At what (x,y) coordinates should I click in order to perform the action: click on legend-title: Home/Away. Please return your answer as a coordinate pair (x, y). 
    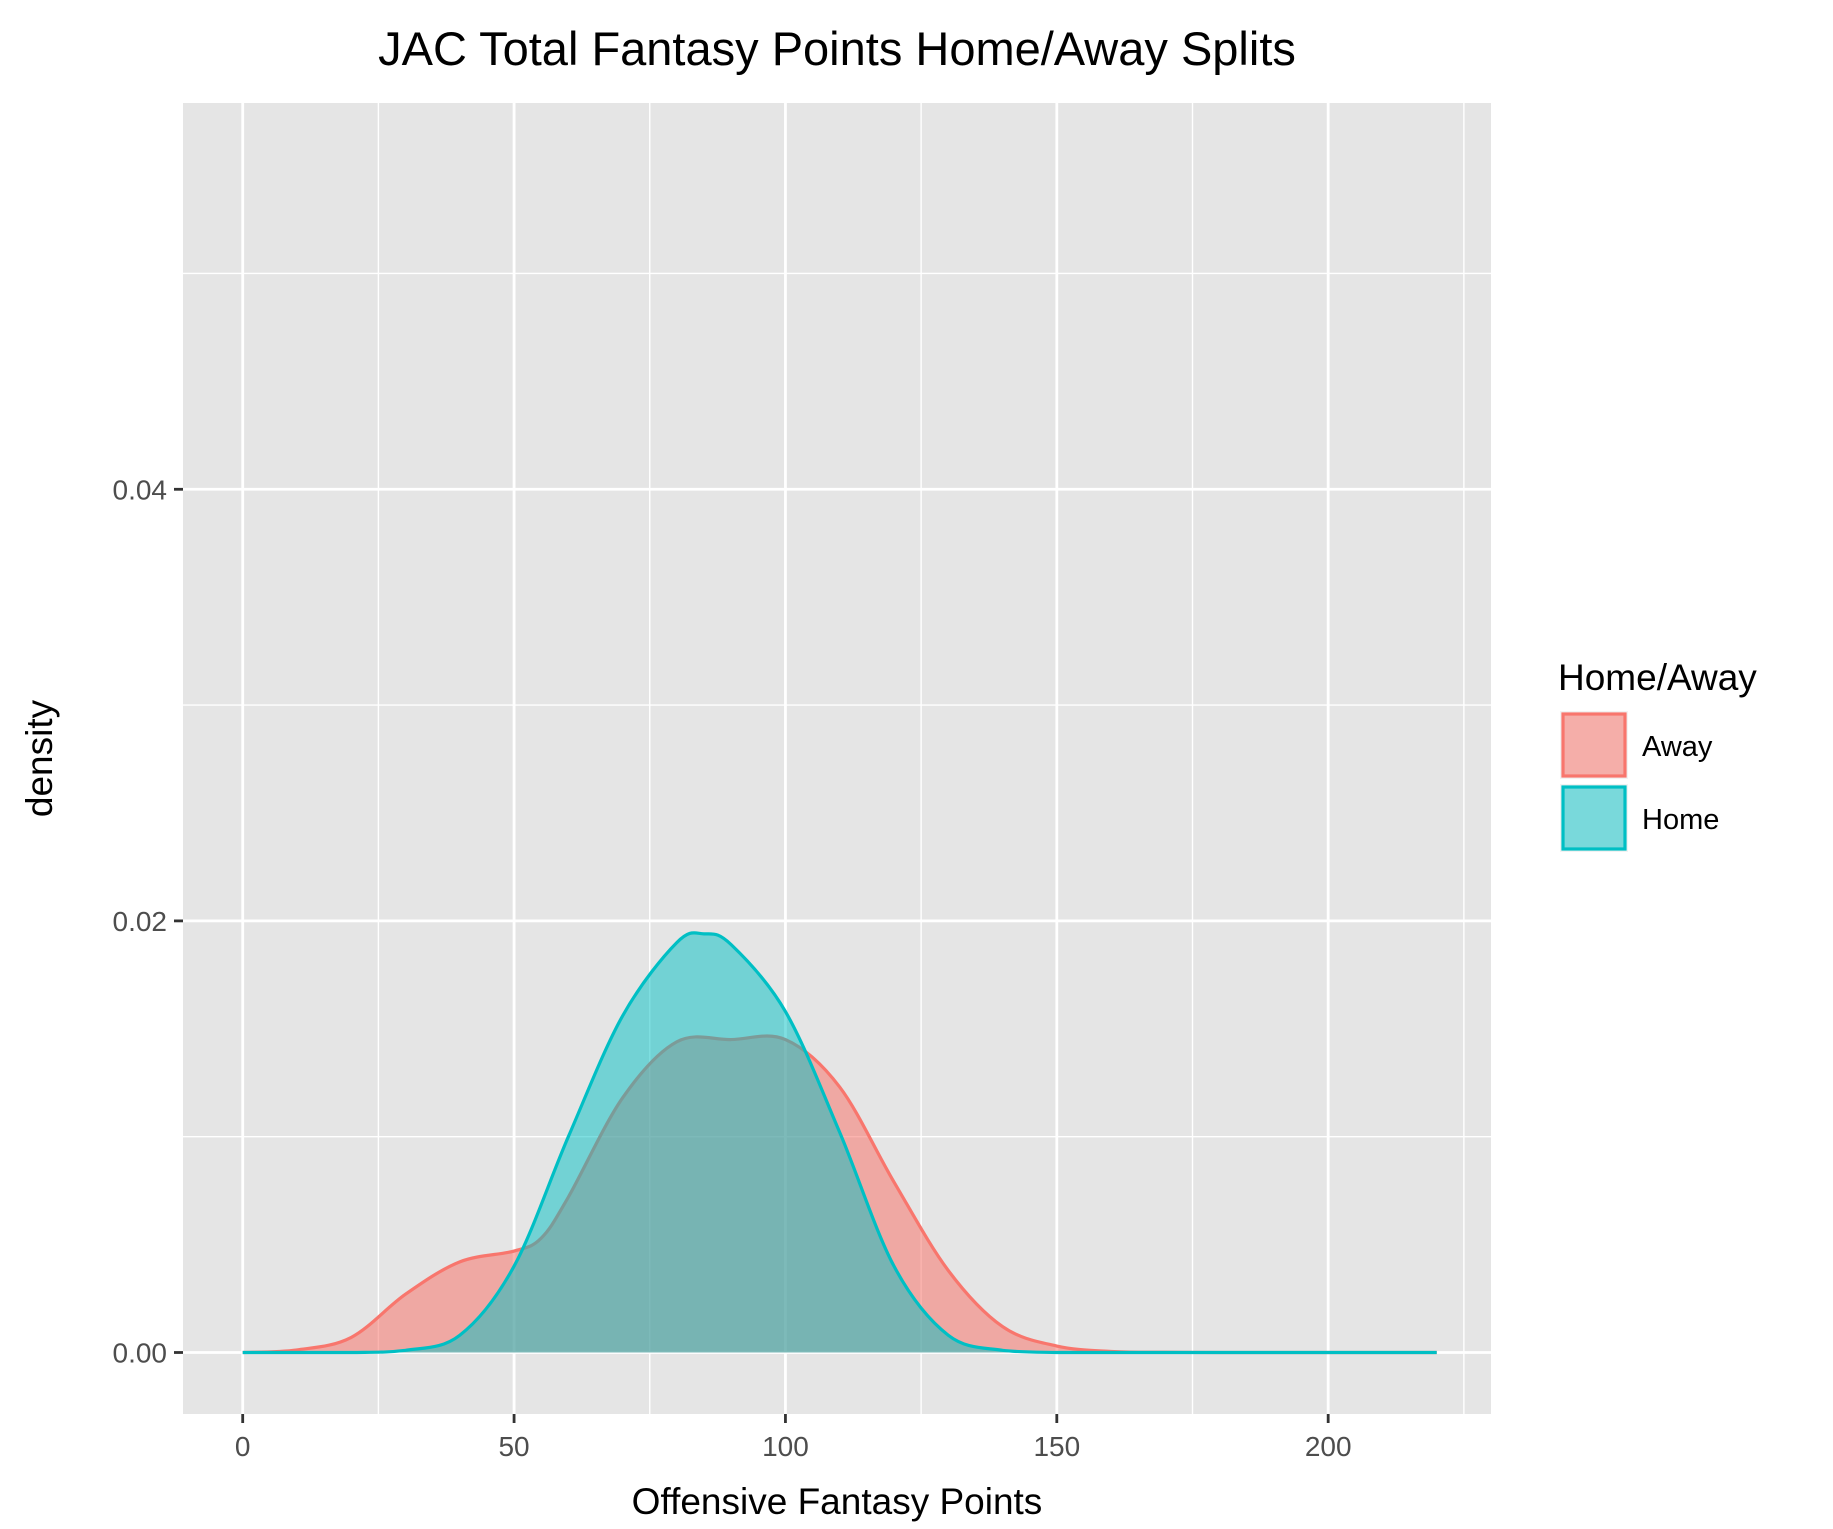
    Looking at the image, I should click on (1657, 677).